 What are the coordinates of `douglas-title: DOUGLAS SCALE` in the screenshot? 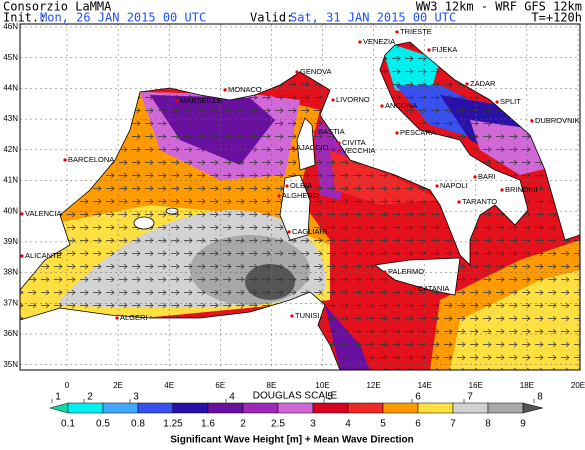 It's located at (295, 396).